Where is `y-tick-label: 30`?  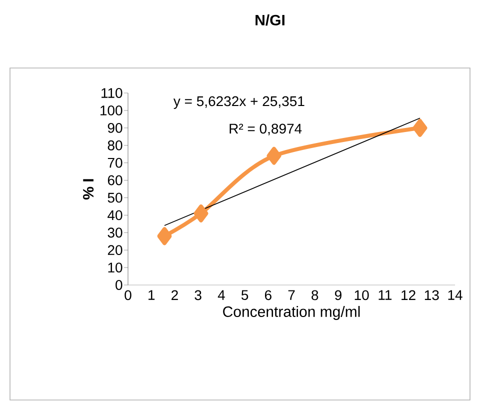 y-tick-label: 30 is located at coordinates (115, 233).